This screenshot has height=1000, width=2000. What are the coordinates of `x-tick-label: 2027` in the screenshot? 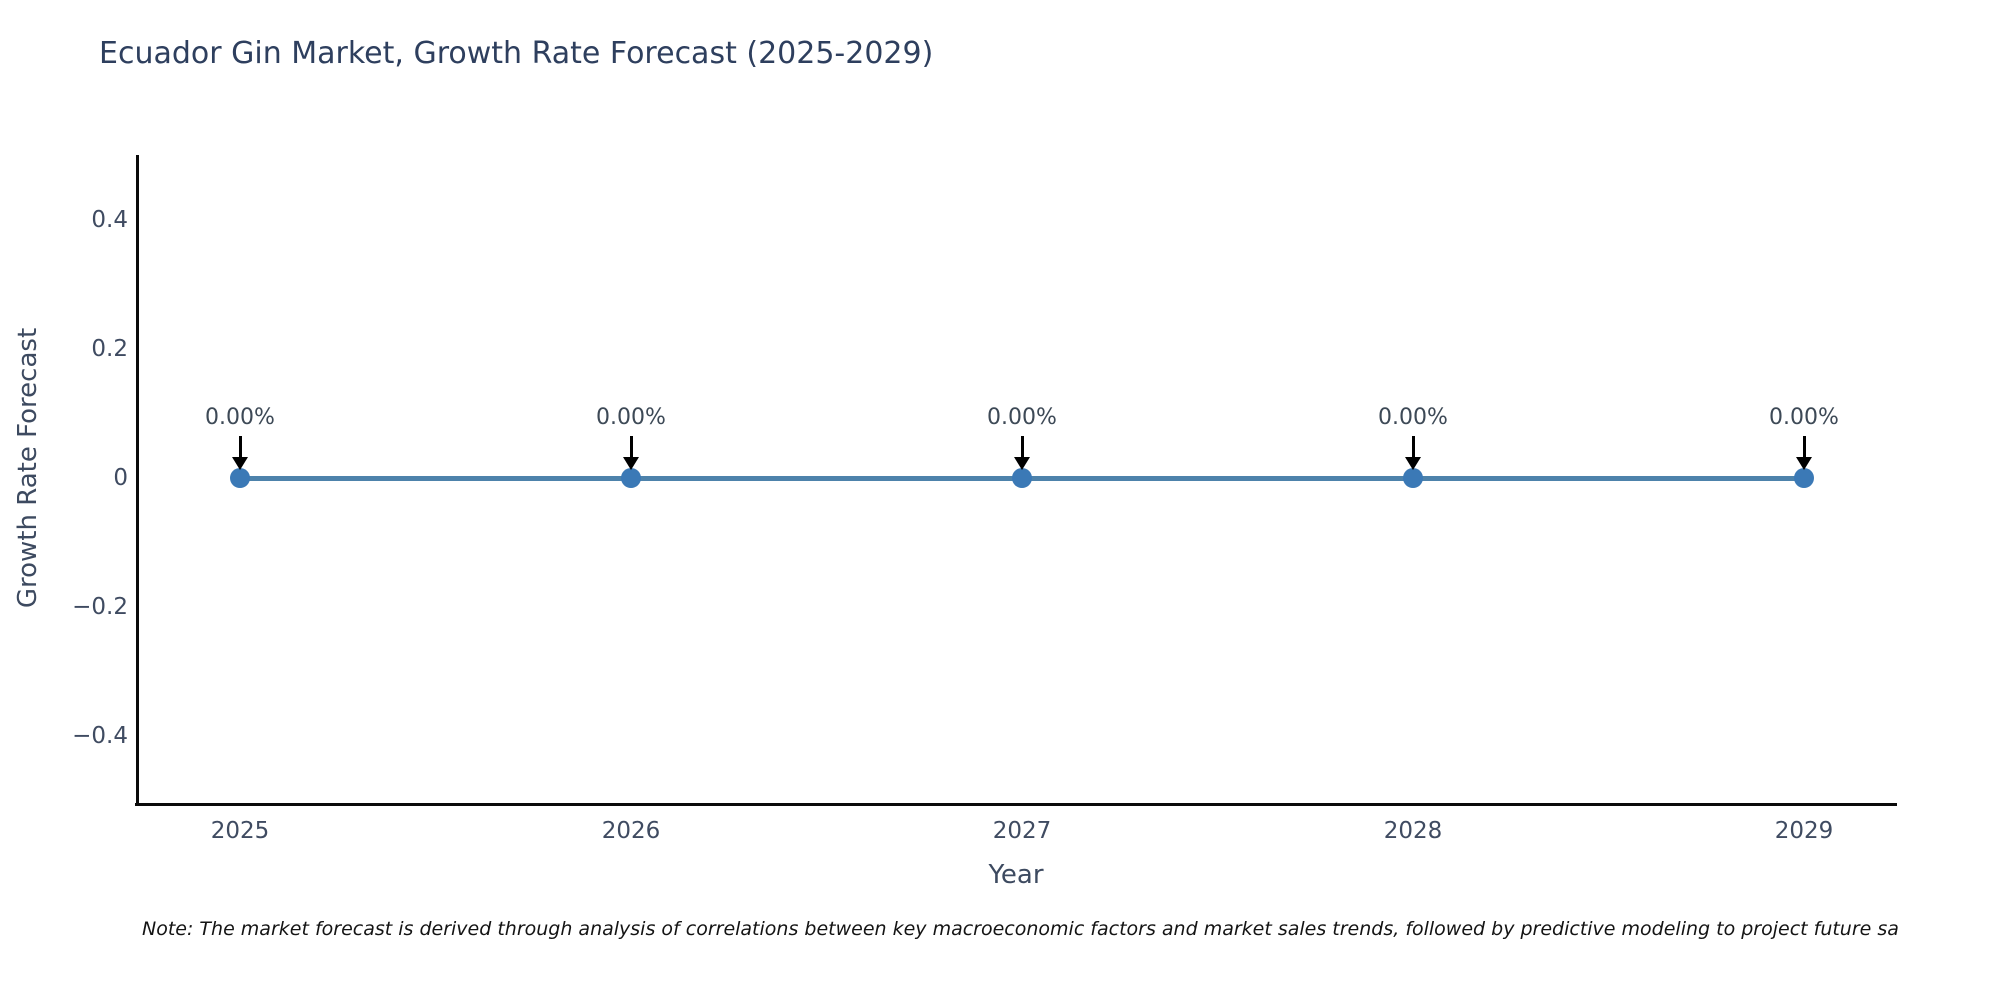 It's located at (1022, 831).